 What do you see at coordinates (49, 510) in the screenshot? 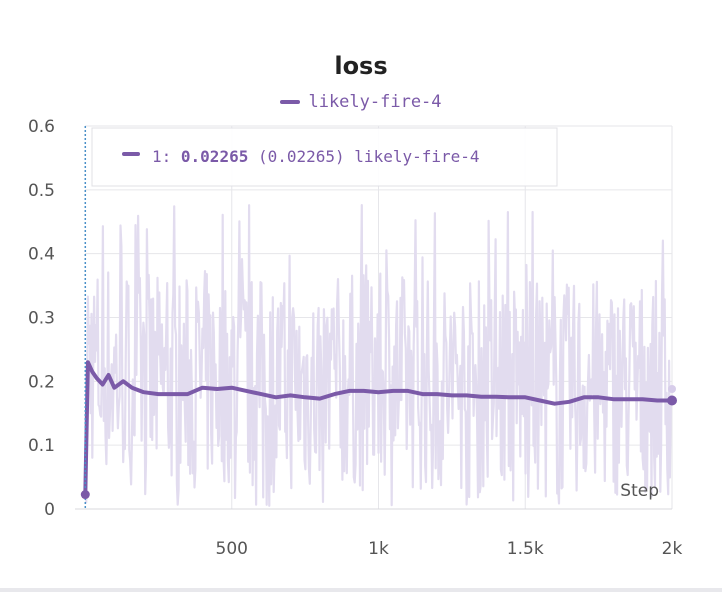
I see `y-tick-label: 0` at bounding box center [49, 510].